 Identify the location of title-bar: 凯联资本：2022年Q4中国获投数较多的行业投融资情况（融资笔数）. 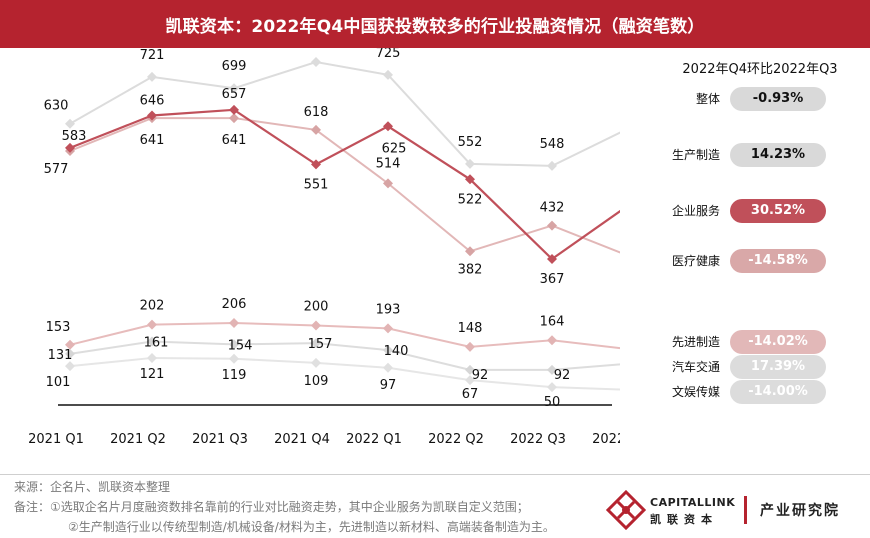
(435, 24).